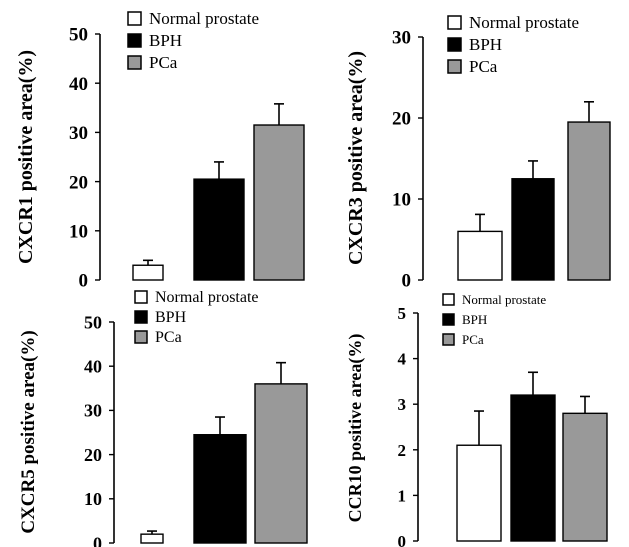 The image size is (629, 547). I want to click on y-axis-title: CXCR1 positive area(%), so click(26, 157).